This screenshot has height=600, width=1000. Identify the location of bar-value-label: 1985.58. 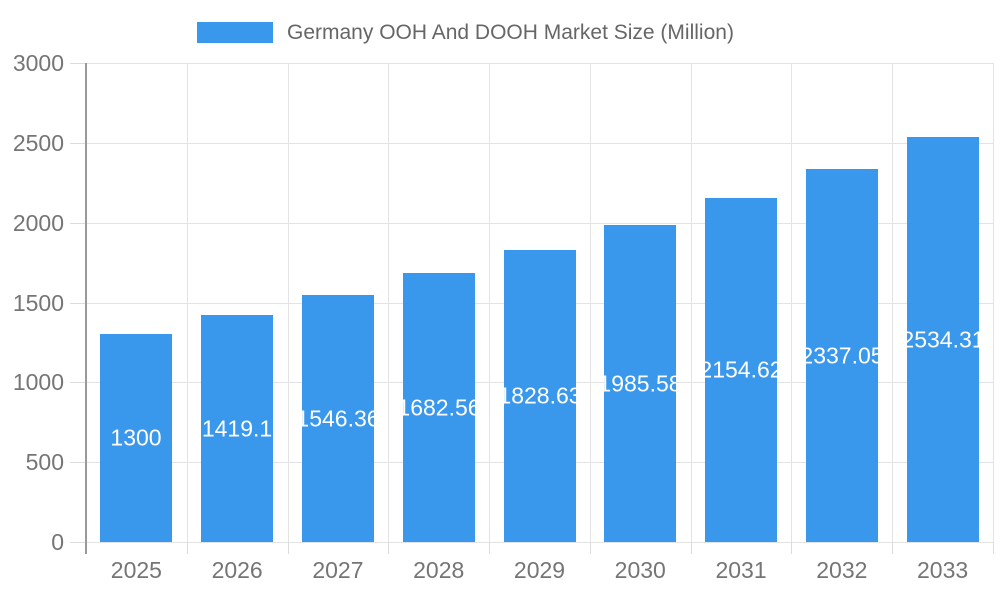
(640, 383).